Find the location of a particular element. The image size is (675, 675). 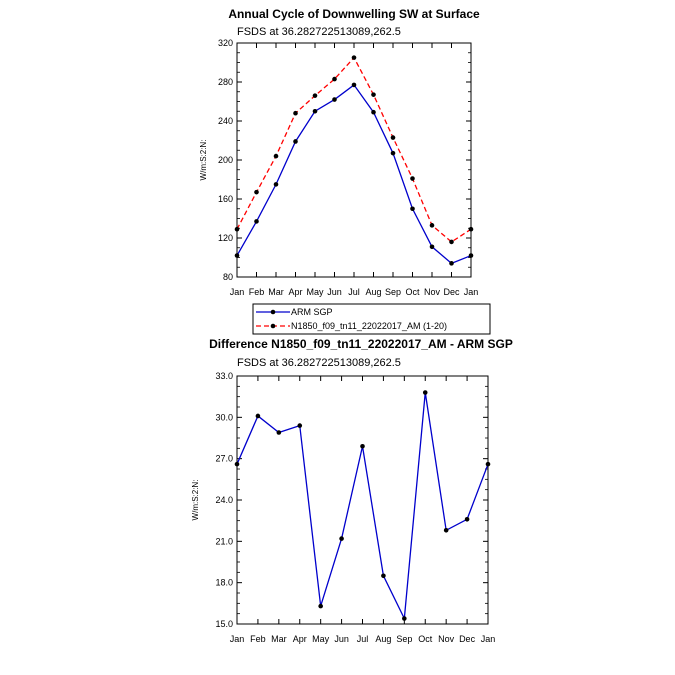

legend-label-model: N1850_f09_tn11_22022017_AM (1-20) is located at coordinates (369, 326).